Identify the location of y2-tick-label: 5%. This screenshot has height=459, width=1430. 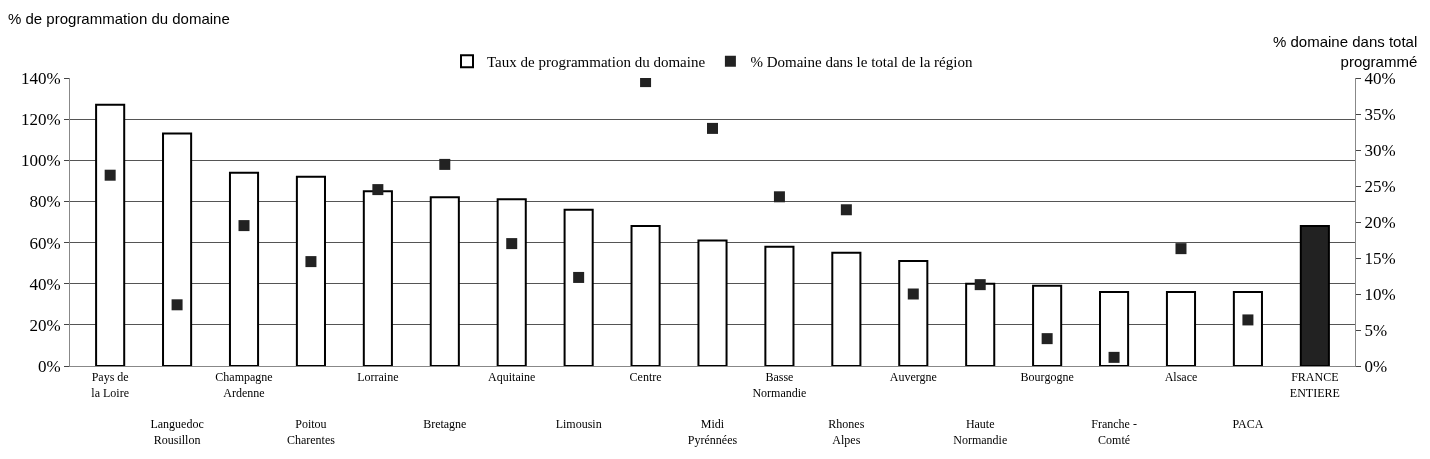
(1376, 330).